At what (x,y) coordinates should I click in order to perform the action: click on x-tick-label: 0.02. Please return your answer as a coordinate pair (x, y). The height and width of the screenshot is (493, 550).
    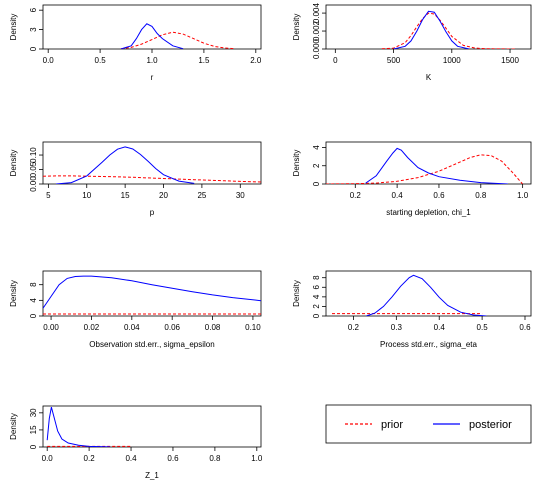
    Looking at the image, I should click on (92, 327).